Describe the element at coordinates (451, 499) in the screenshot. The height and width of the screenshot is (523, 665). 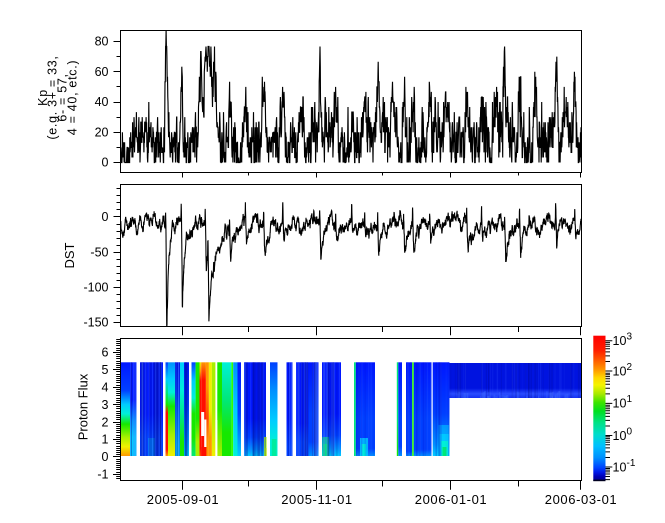
I see `svg-text: 2006-01-01` at that location.